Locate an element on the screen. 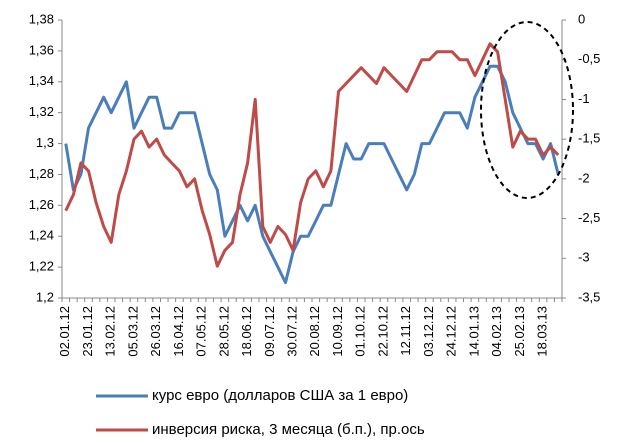 The image size is (619, 444). y-tick-label: 1,36 is located at coordinates (41, 49).